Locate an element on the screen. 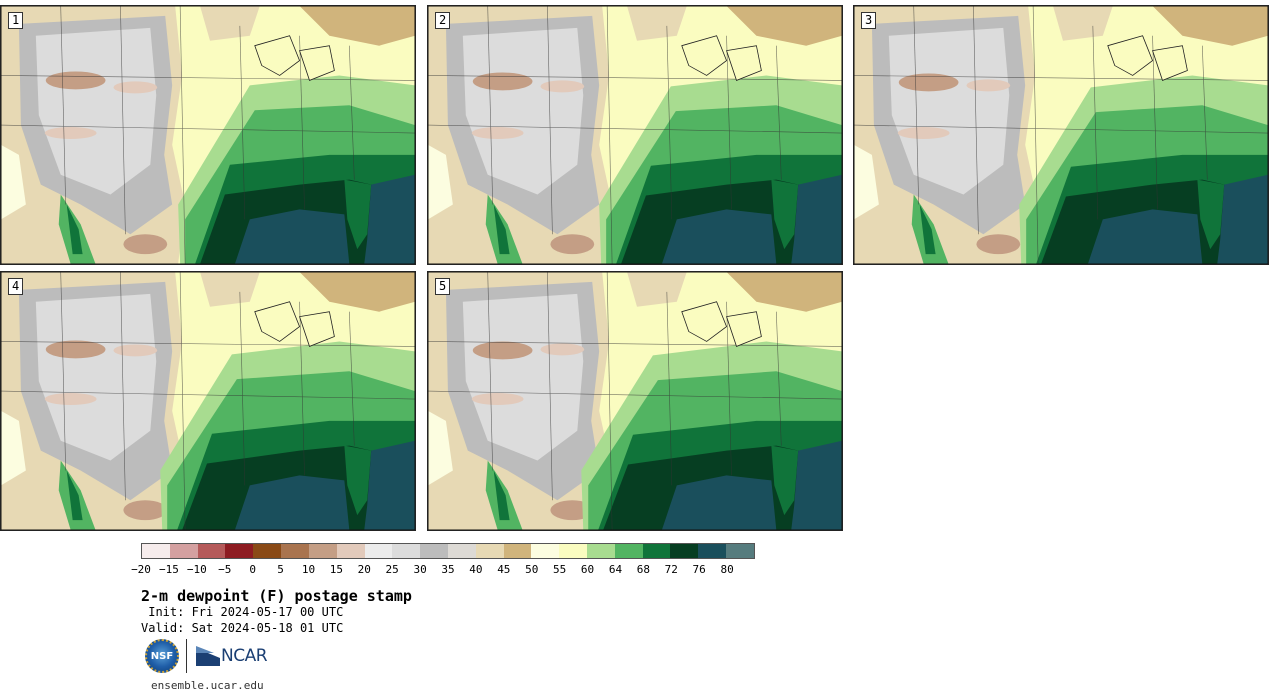 Image resolution: width=1280 pixels, height=696 pixels. colorbar-tick: 40 is located at coordinates (476, 569).